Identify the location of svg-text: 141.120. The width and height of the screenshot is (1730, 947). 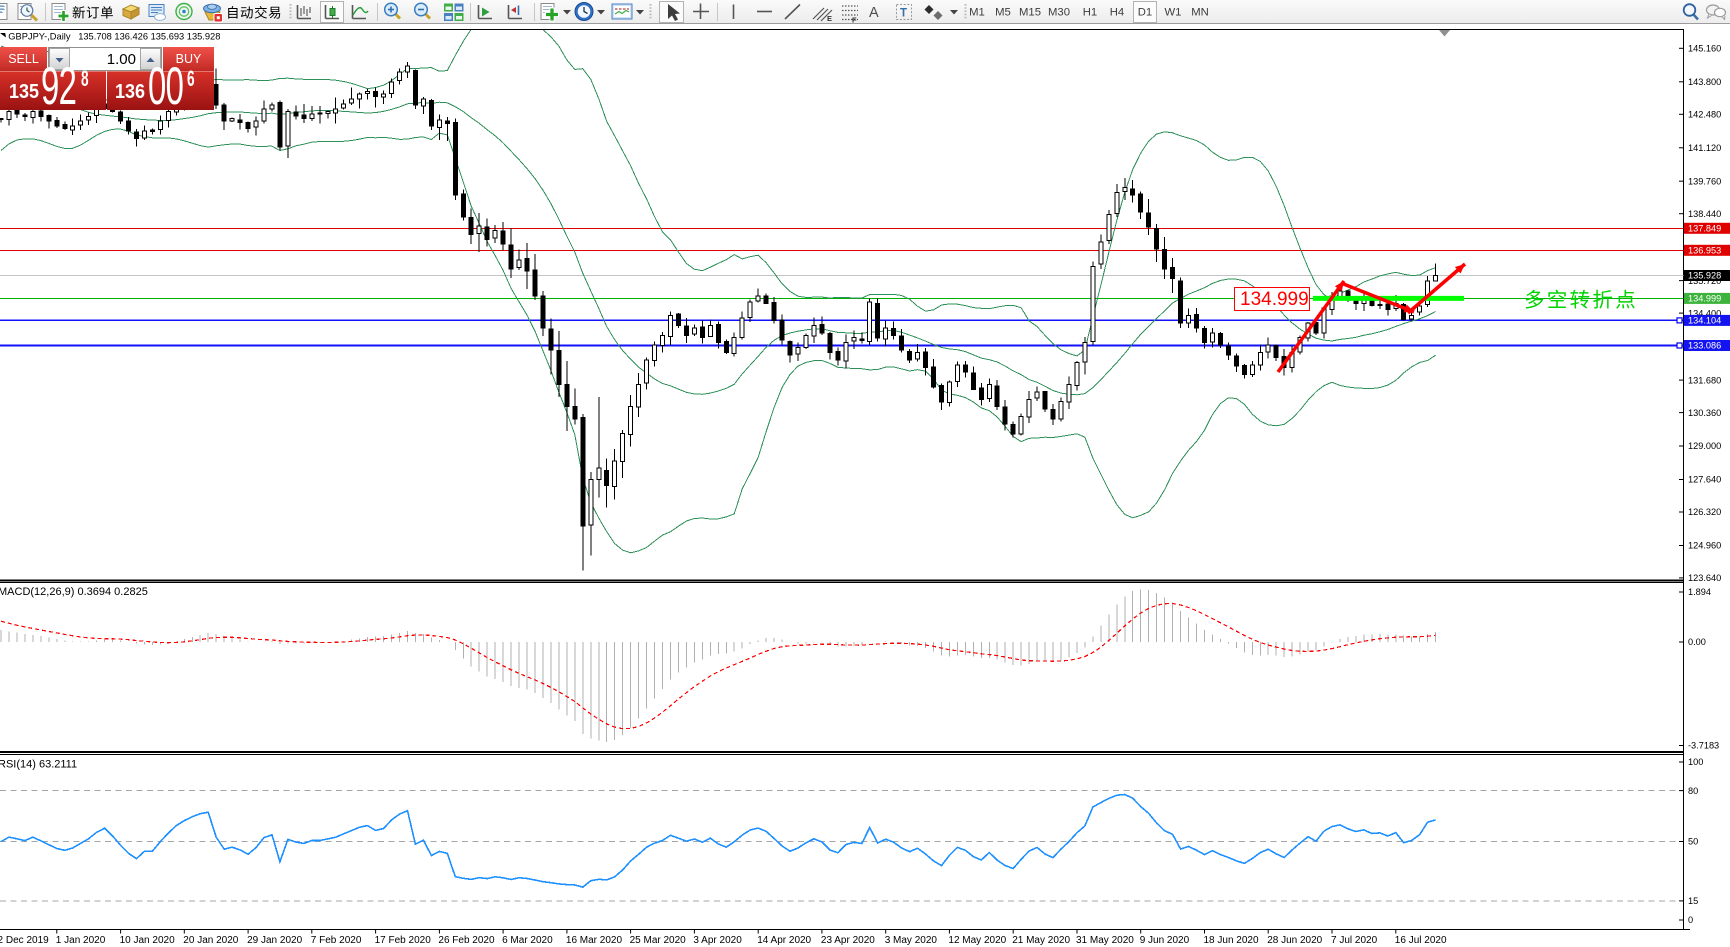
(1704, 148).